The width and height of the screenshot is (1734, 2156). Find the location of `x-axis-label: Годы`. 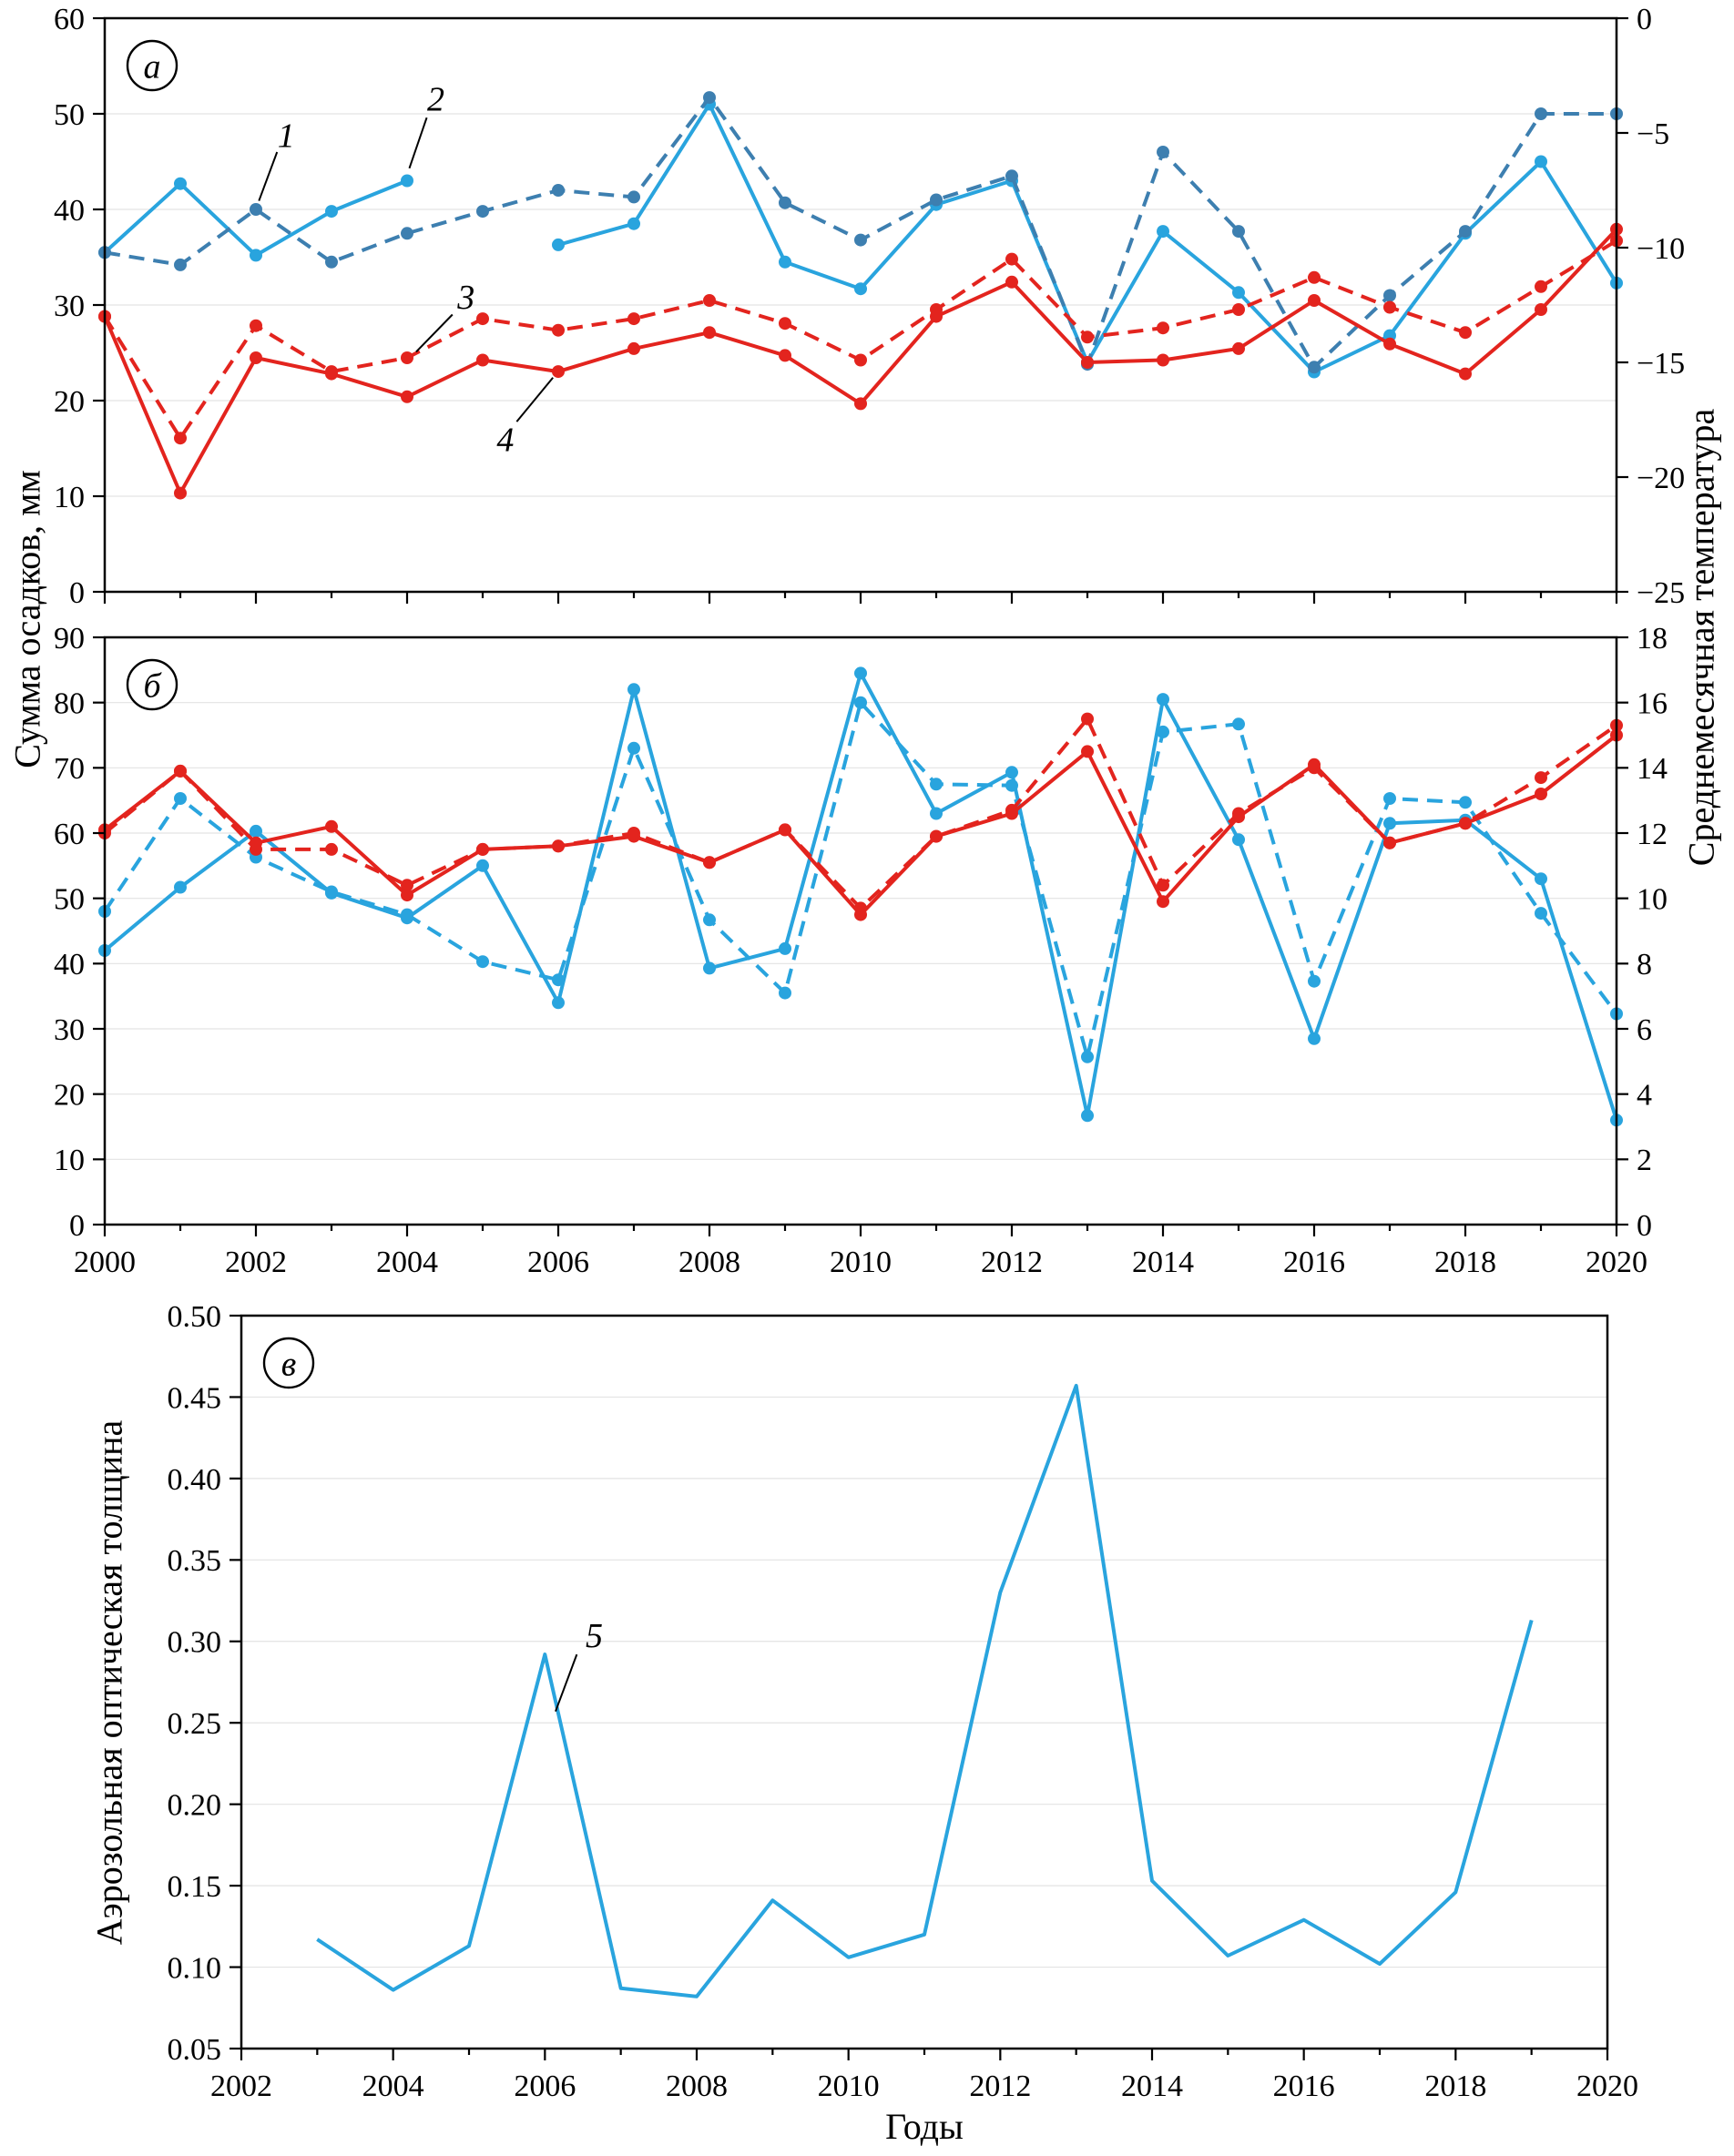

x-axis-label: Годы is located at coordinates (925, 2127).